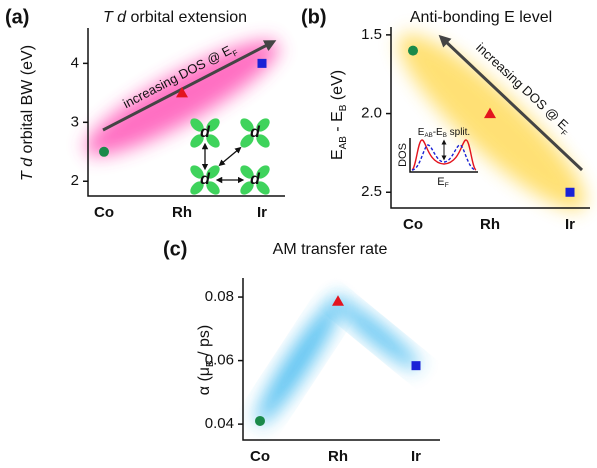 This screenshot has width=597, height=468. Describe the element at coordinates (75, 62) in the screenshot. I see `y-tick-label: 4` at that location.